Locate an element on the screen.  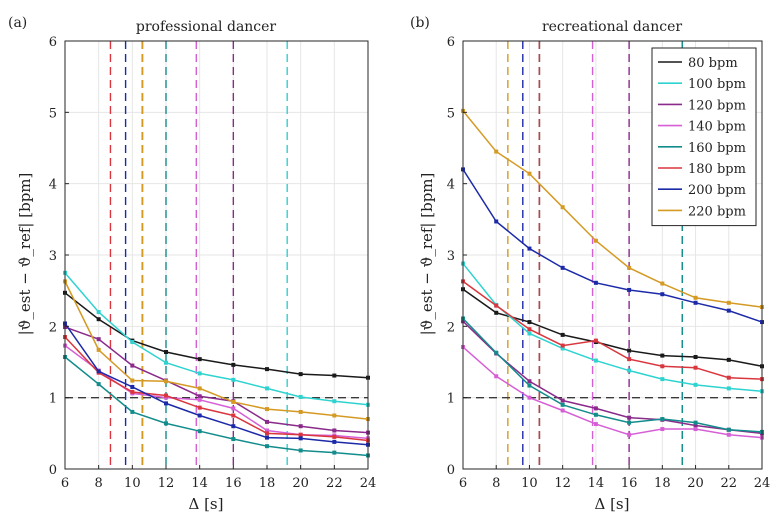
legend-label: 200 bpm is located at coordinates (717, 190).